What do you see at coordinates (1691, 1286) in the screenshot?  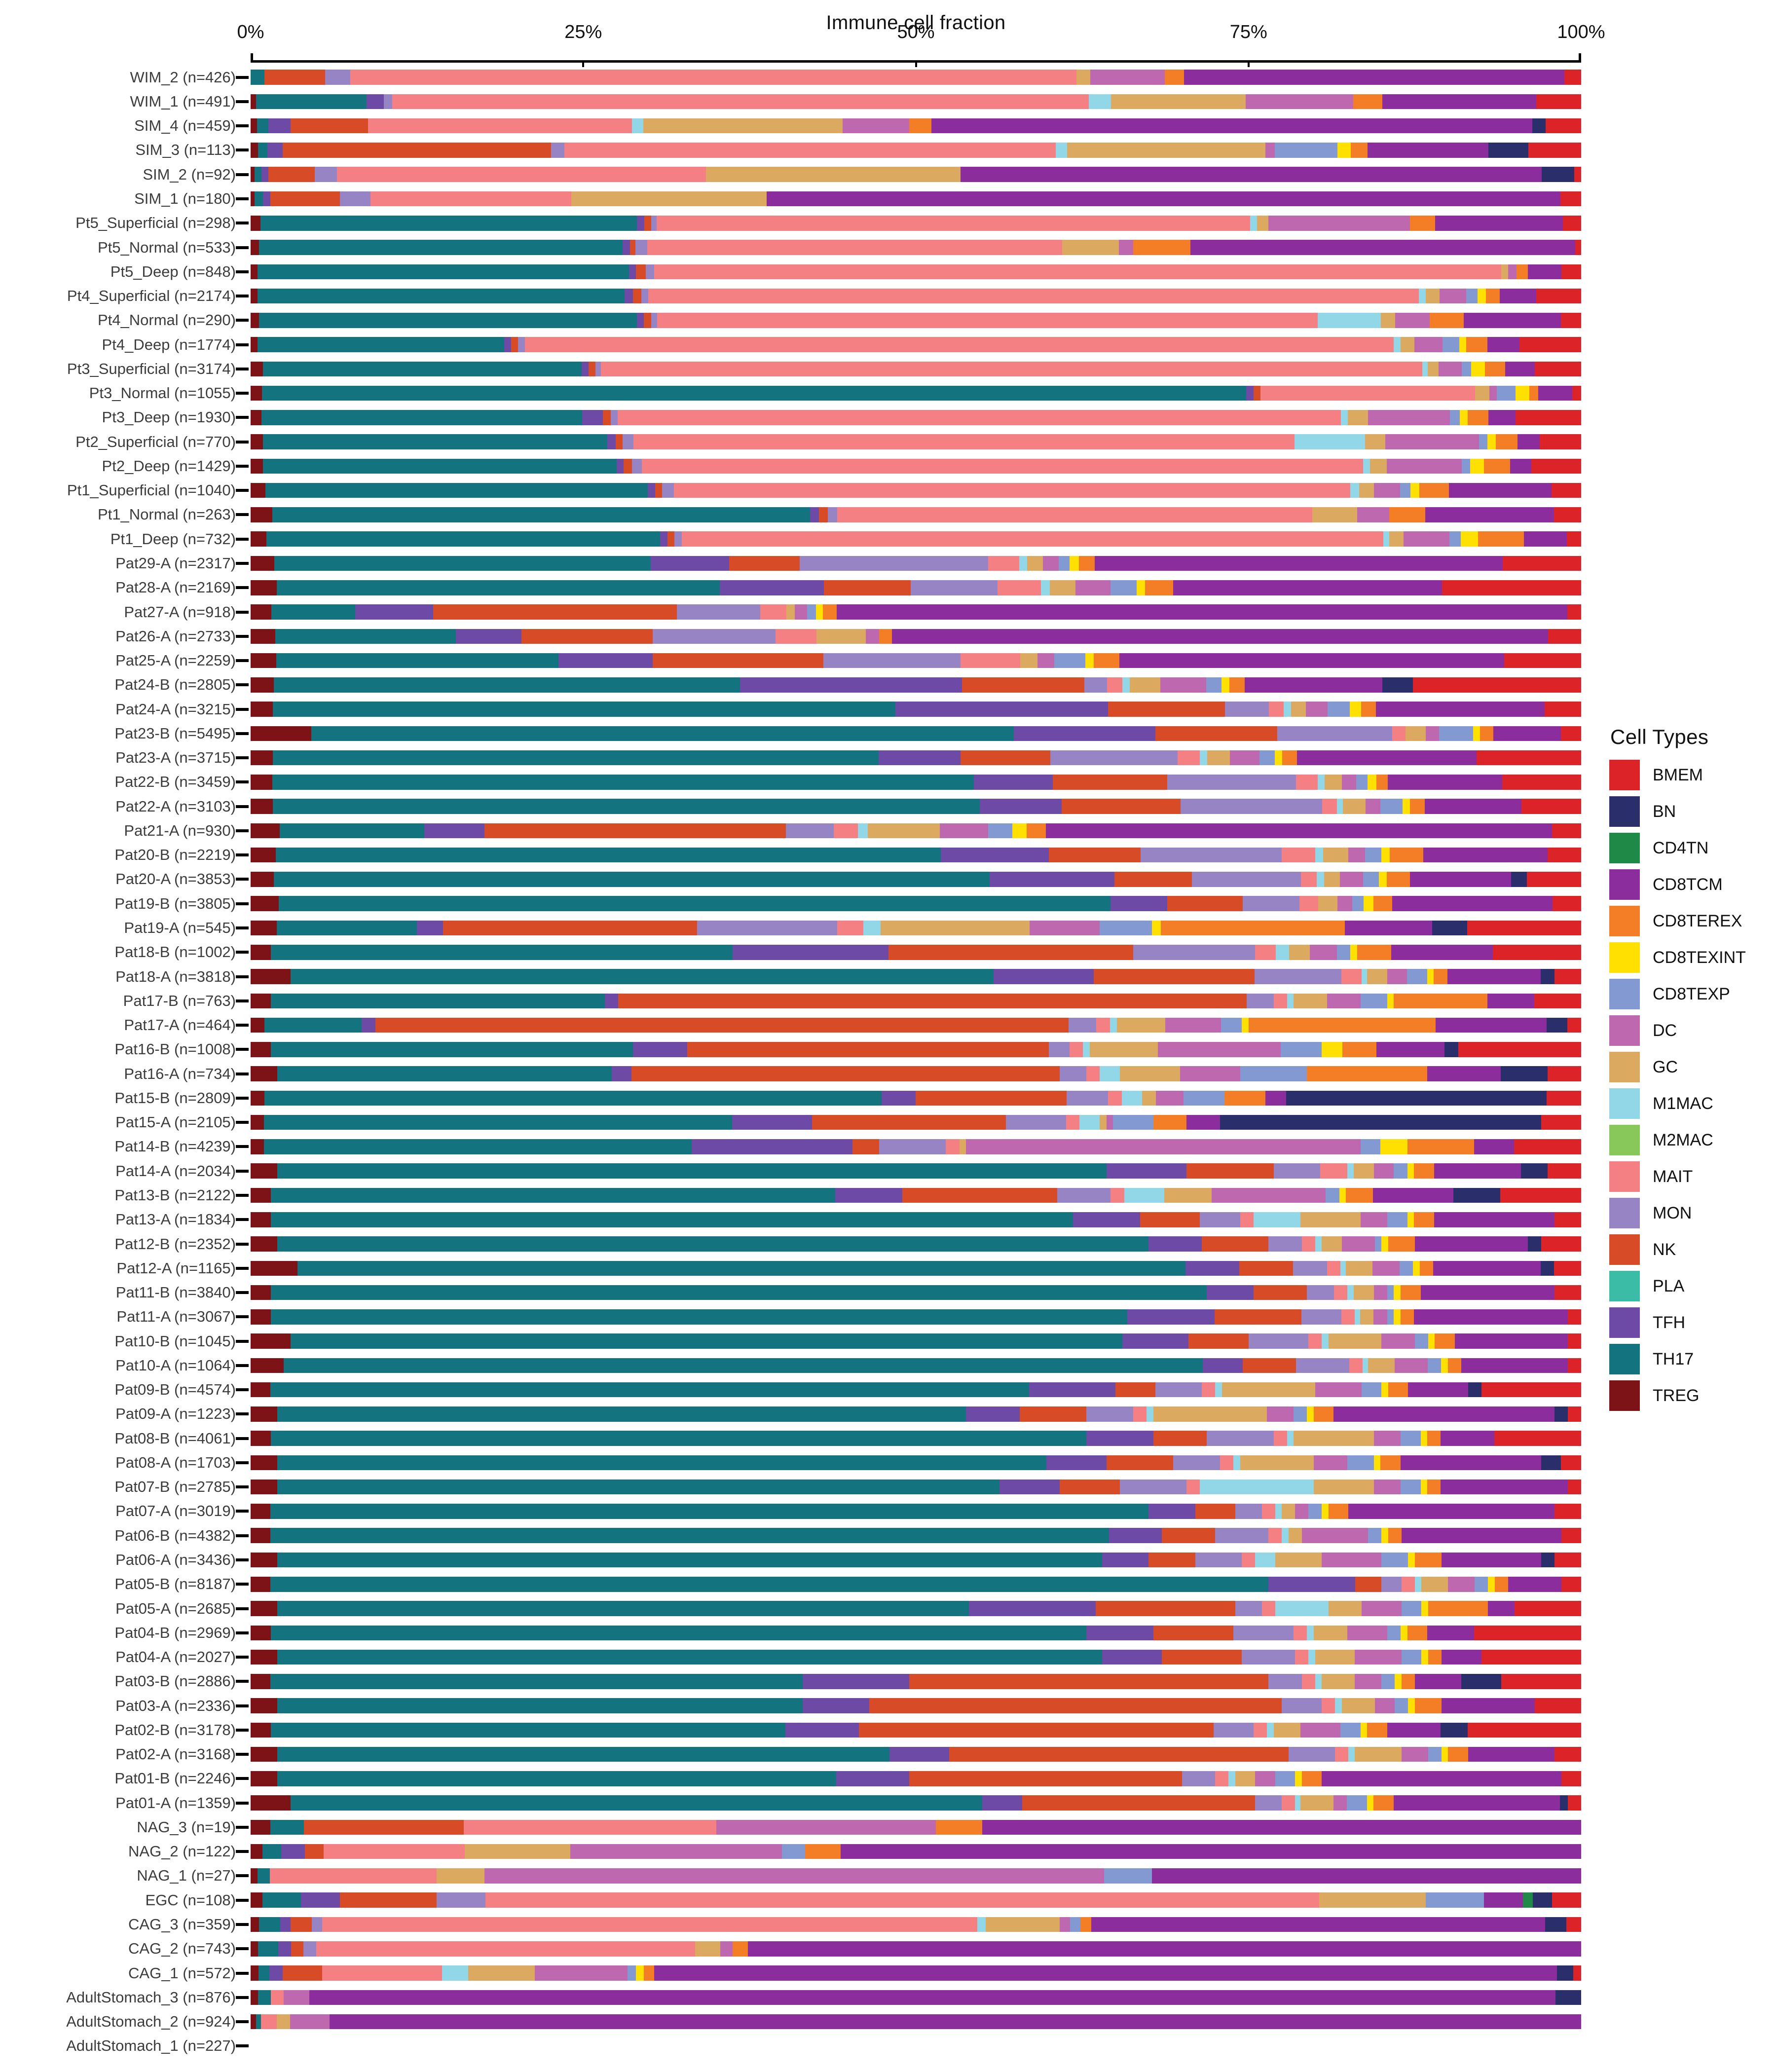 I see `legend-item: PLA` at bounding box center [1691, 1286].